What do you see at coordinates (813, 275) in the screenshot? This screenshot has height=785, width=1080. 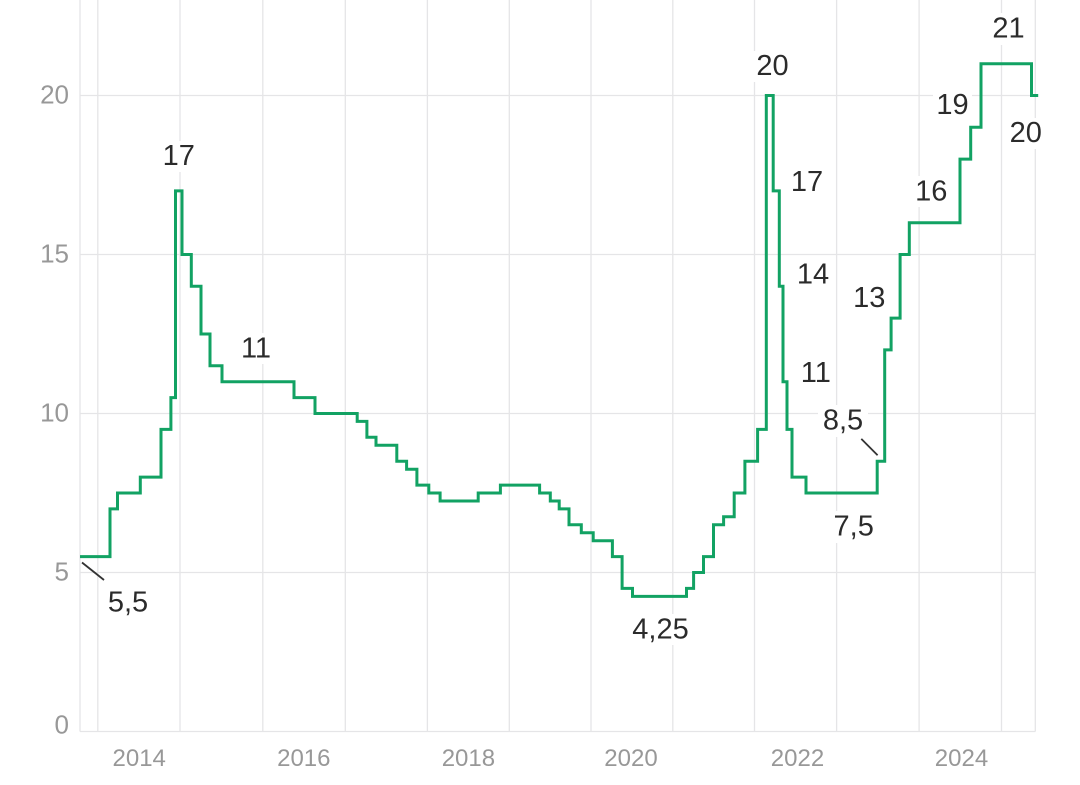 I see `svg-text: 14` at bounding box center [813, 275].